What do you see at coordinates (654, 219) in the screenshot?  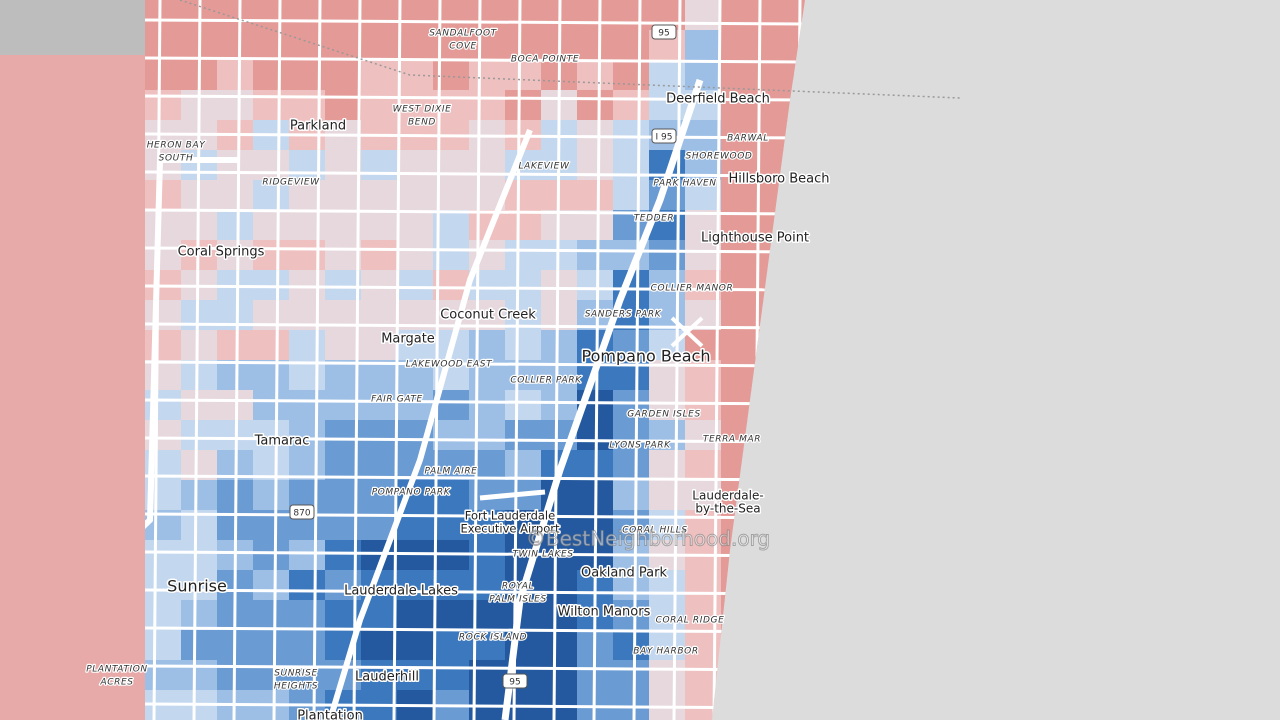 I see `neighborhood-label: TEDDER` at bounding box center [654, 219].